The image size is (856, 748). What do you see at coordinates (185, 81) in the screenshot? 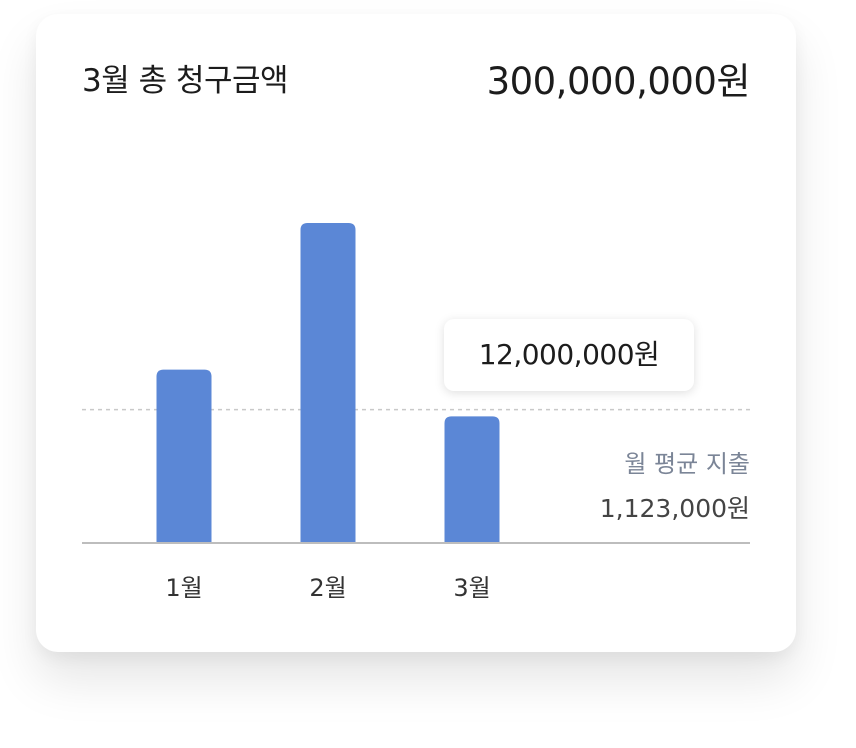
I see `card-title: 3월 총 청구금액` at bounding box center [185, 81].